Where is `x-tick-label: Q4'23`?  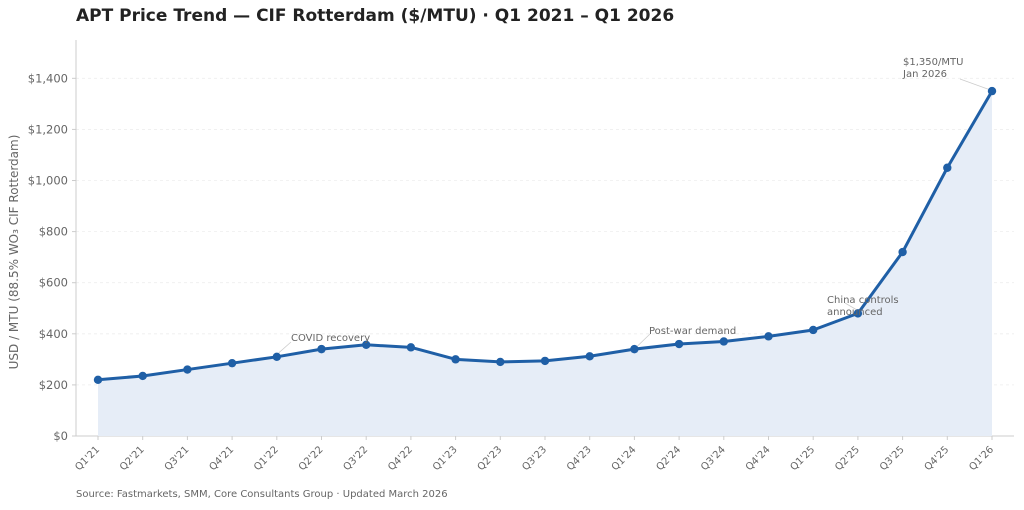
x-tick-label: Q4'23 is located at coordinates (579, 458).